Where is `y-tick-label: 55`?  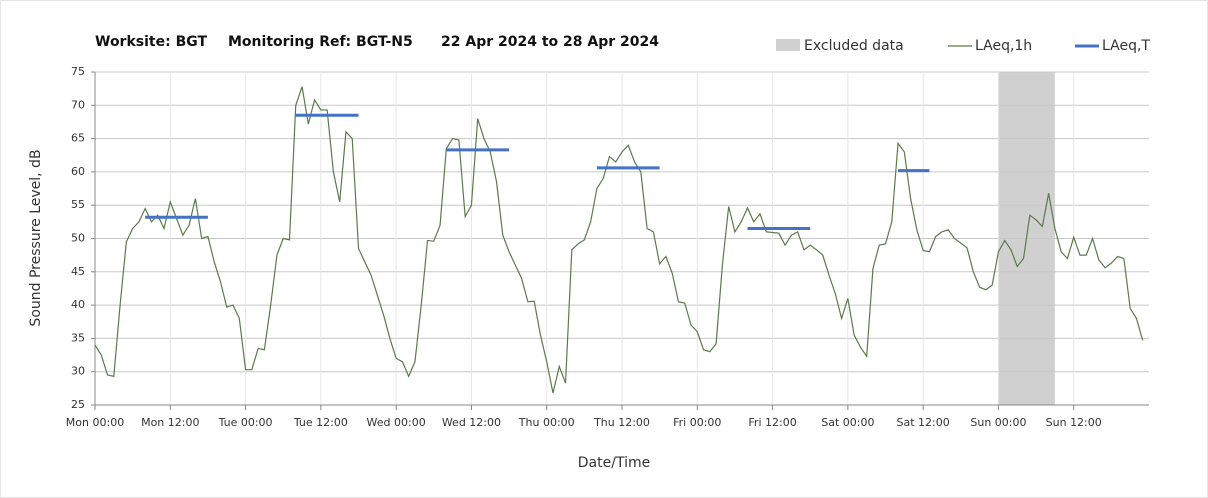 y-tick-label: 55 is located at coordinates (78, 204).